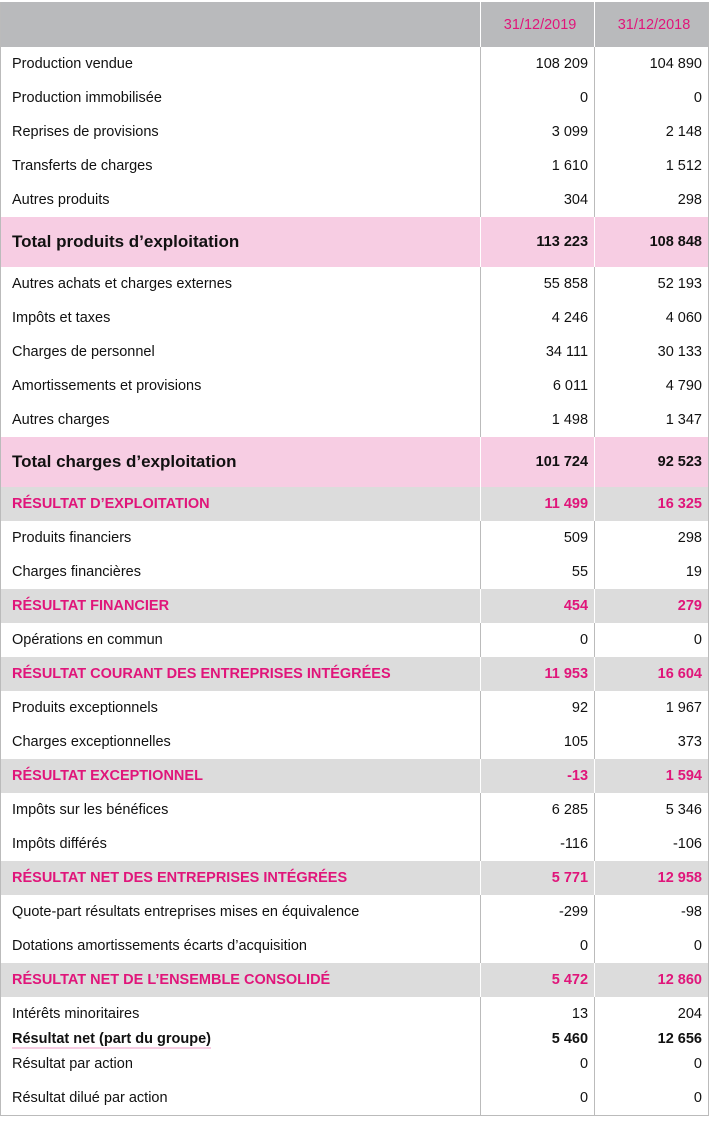  What do you see at coordinates (537, 572) in the screenshot?
I see `value-2019: 55` at bounding box center [537, 572].